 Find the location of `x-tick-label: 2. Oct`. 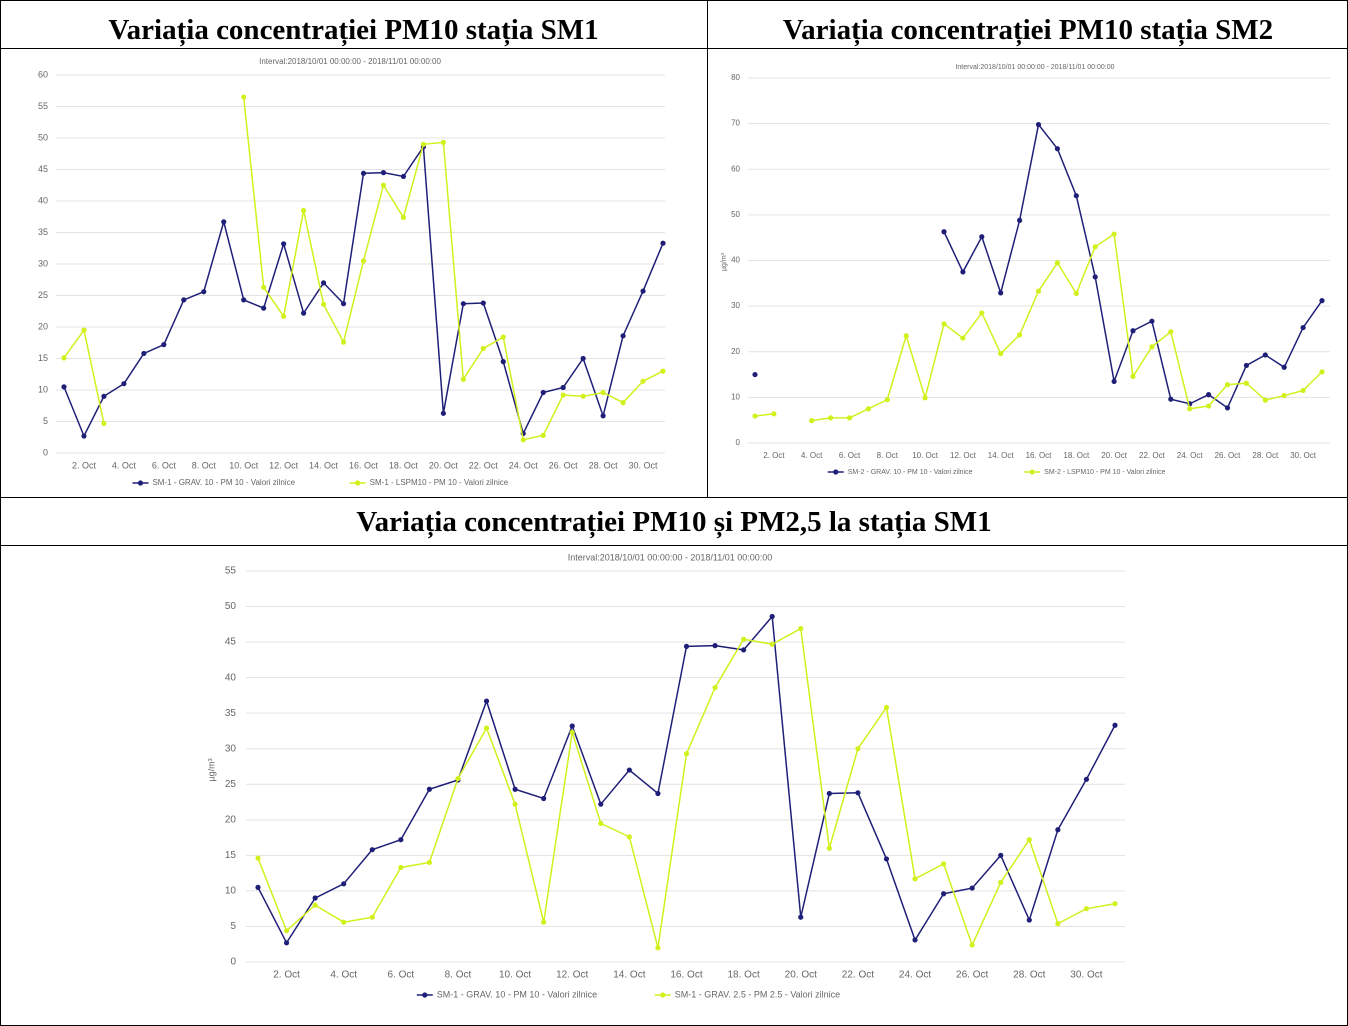

x-tick-label: 2. Oct is located at coordinates (84, 465).